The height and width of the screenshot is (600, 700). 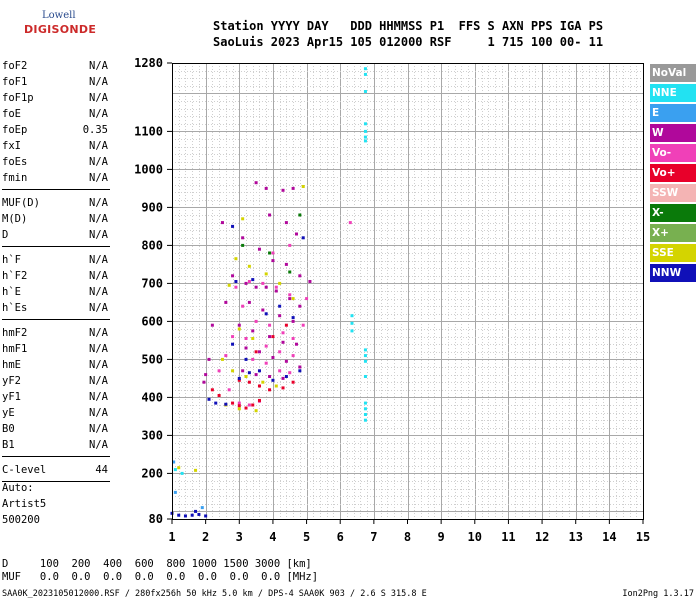 I want to click on param-row: foEs N/A, so click(x=57, y=162).